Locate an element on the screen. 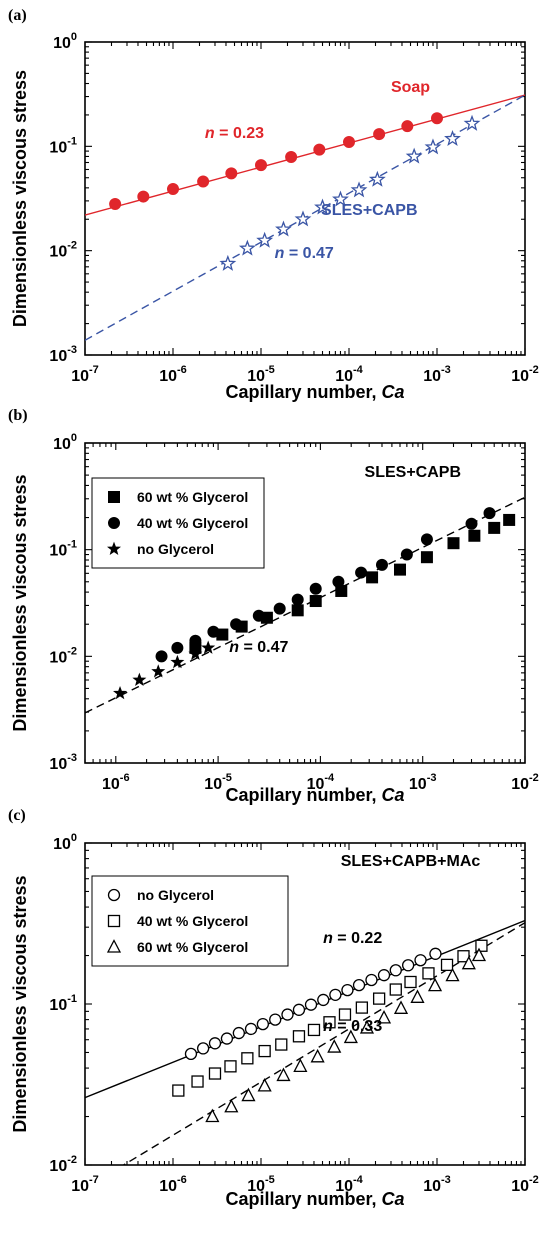 This screenshot has width=544, height=1238. annotation: n = 0.22 is located at coordinates (352, 938).